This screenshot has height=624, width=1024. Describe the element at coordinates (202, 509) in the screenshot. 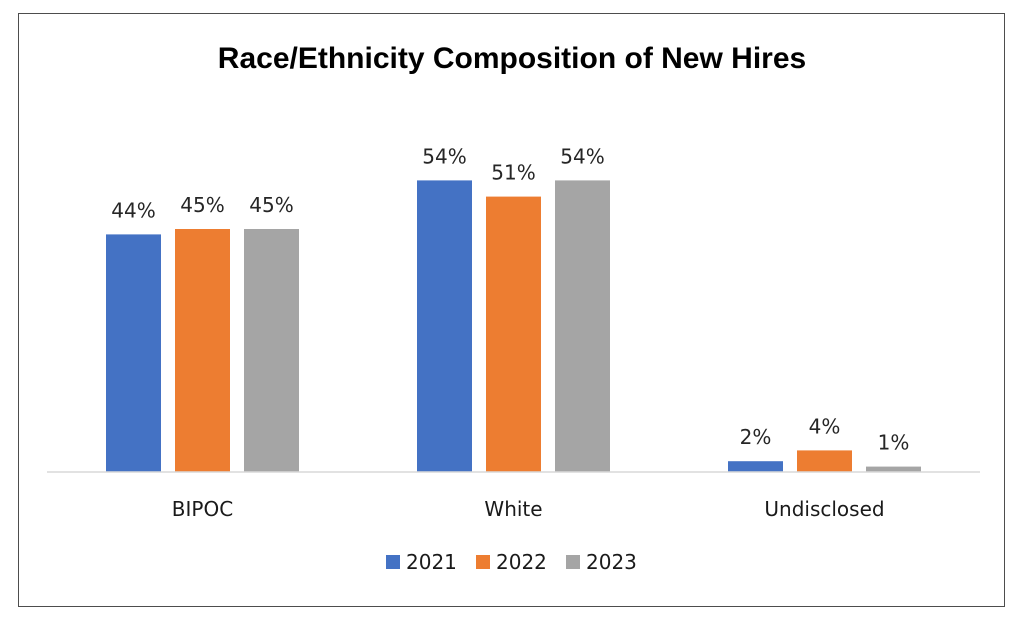

I see `category-label-bipoc: BIPOC` at that location.